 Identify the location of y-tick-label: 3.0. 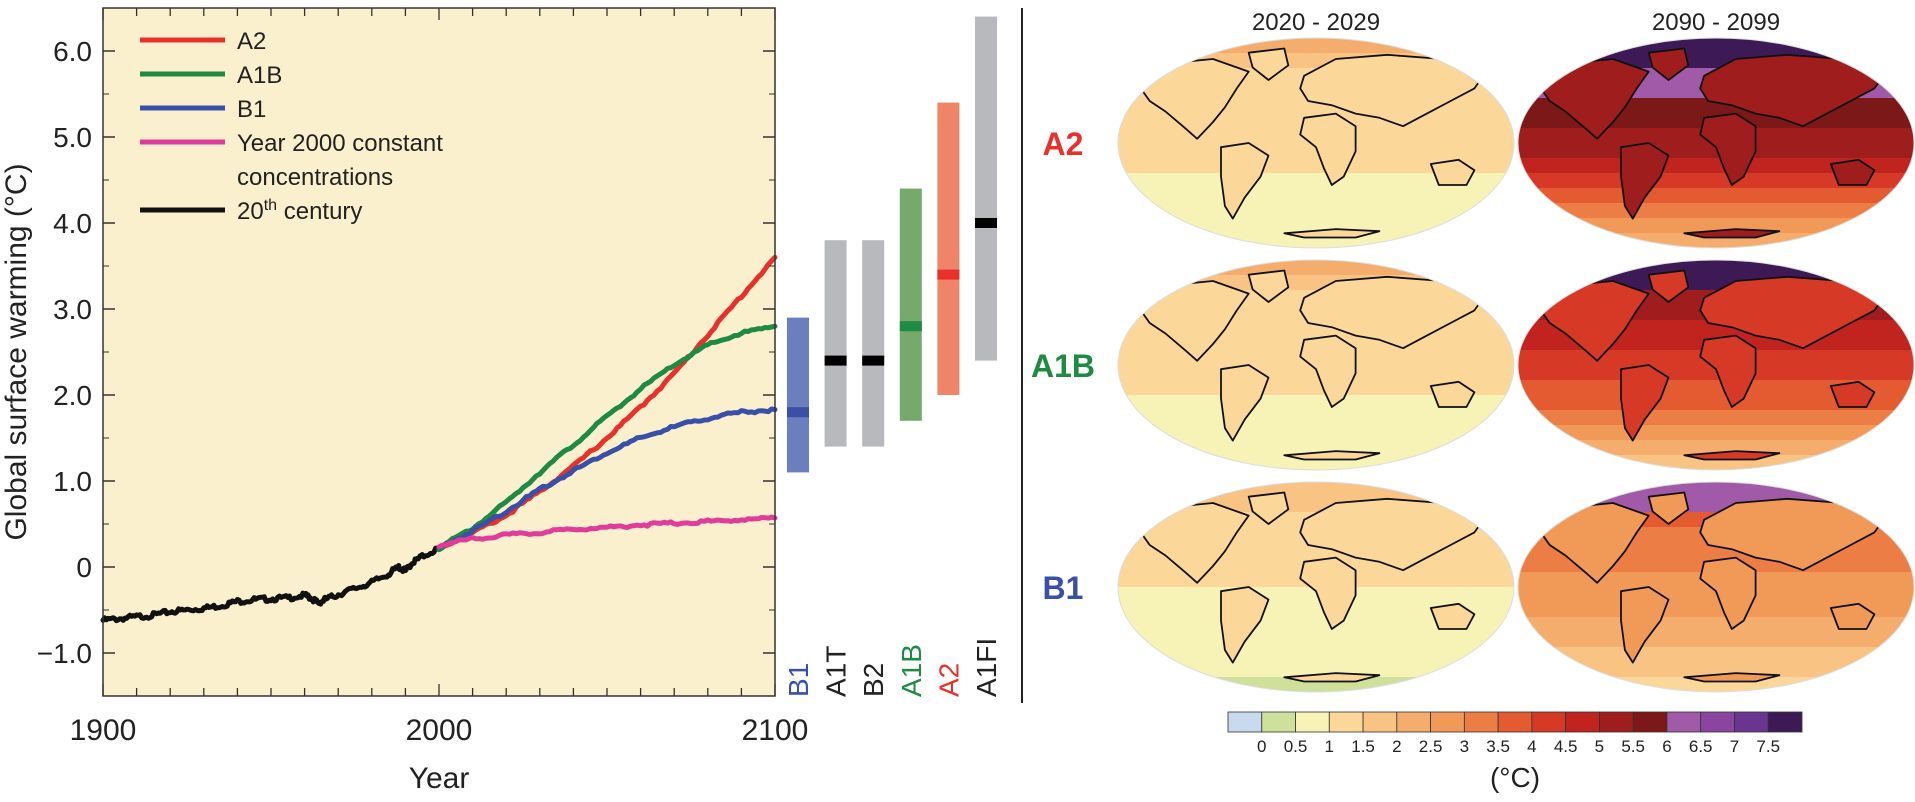
(72, 309).